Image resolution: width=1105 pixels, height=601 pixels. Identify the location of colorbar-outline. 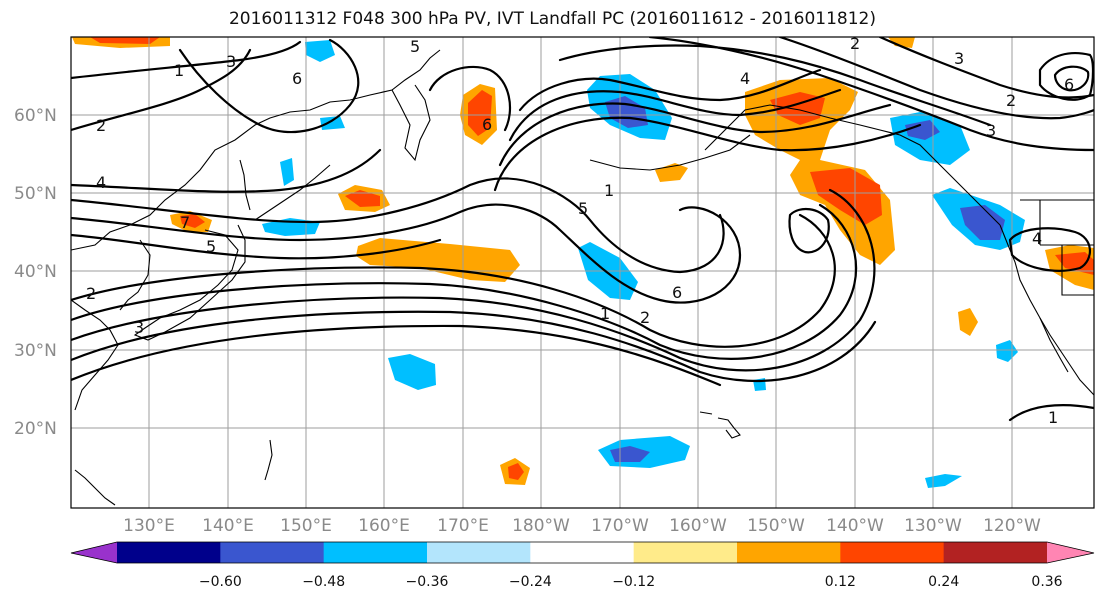
(582, 552).